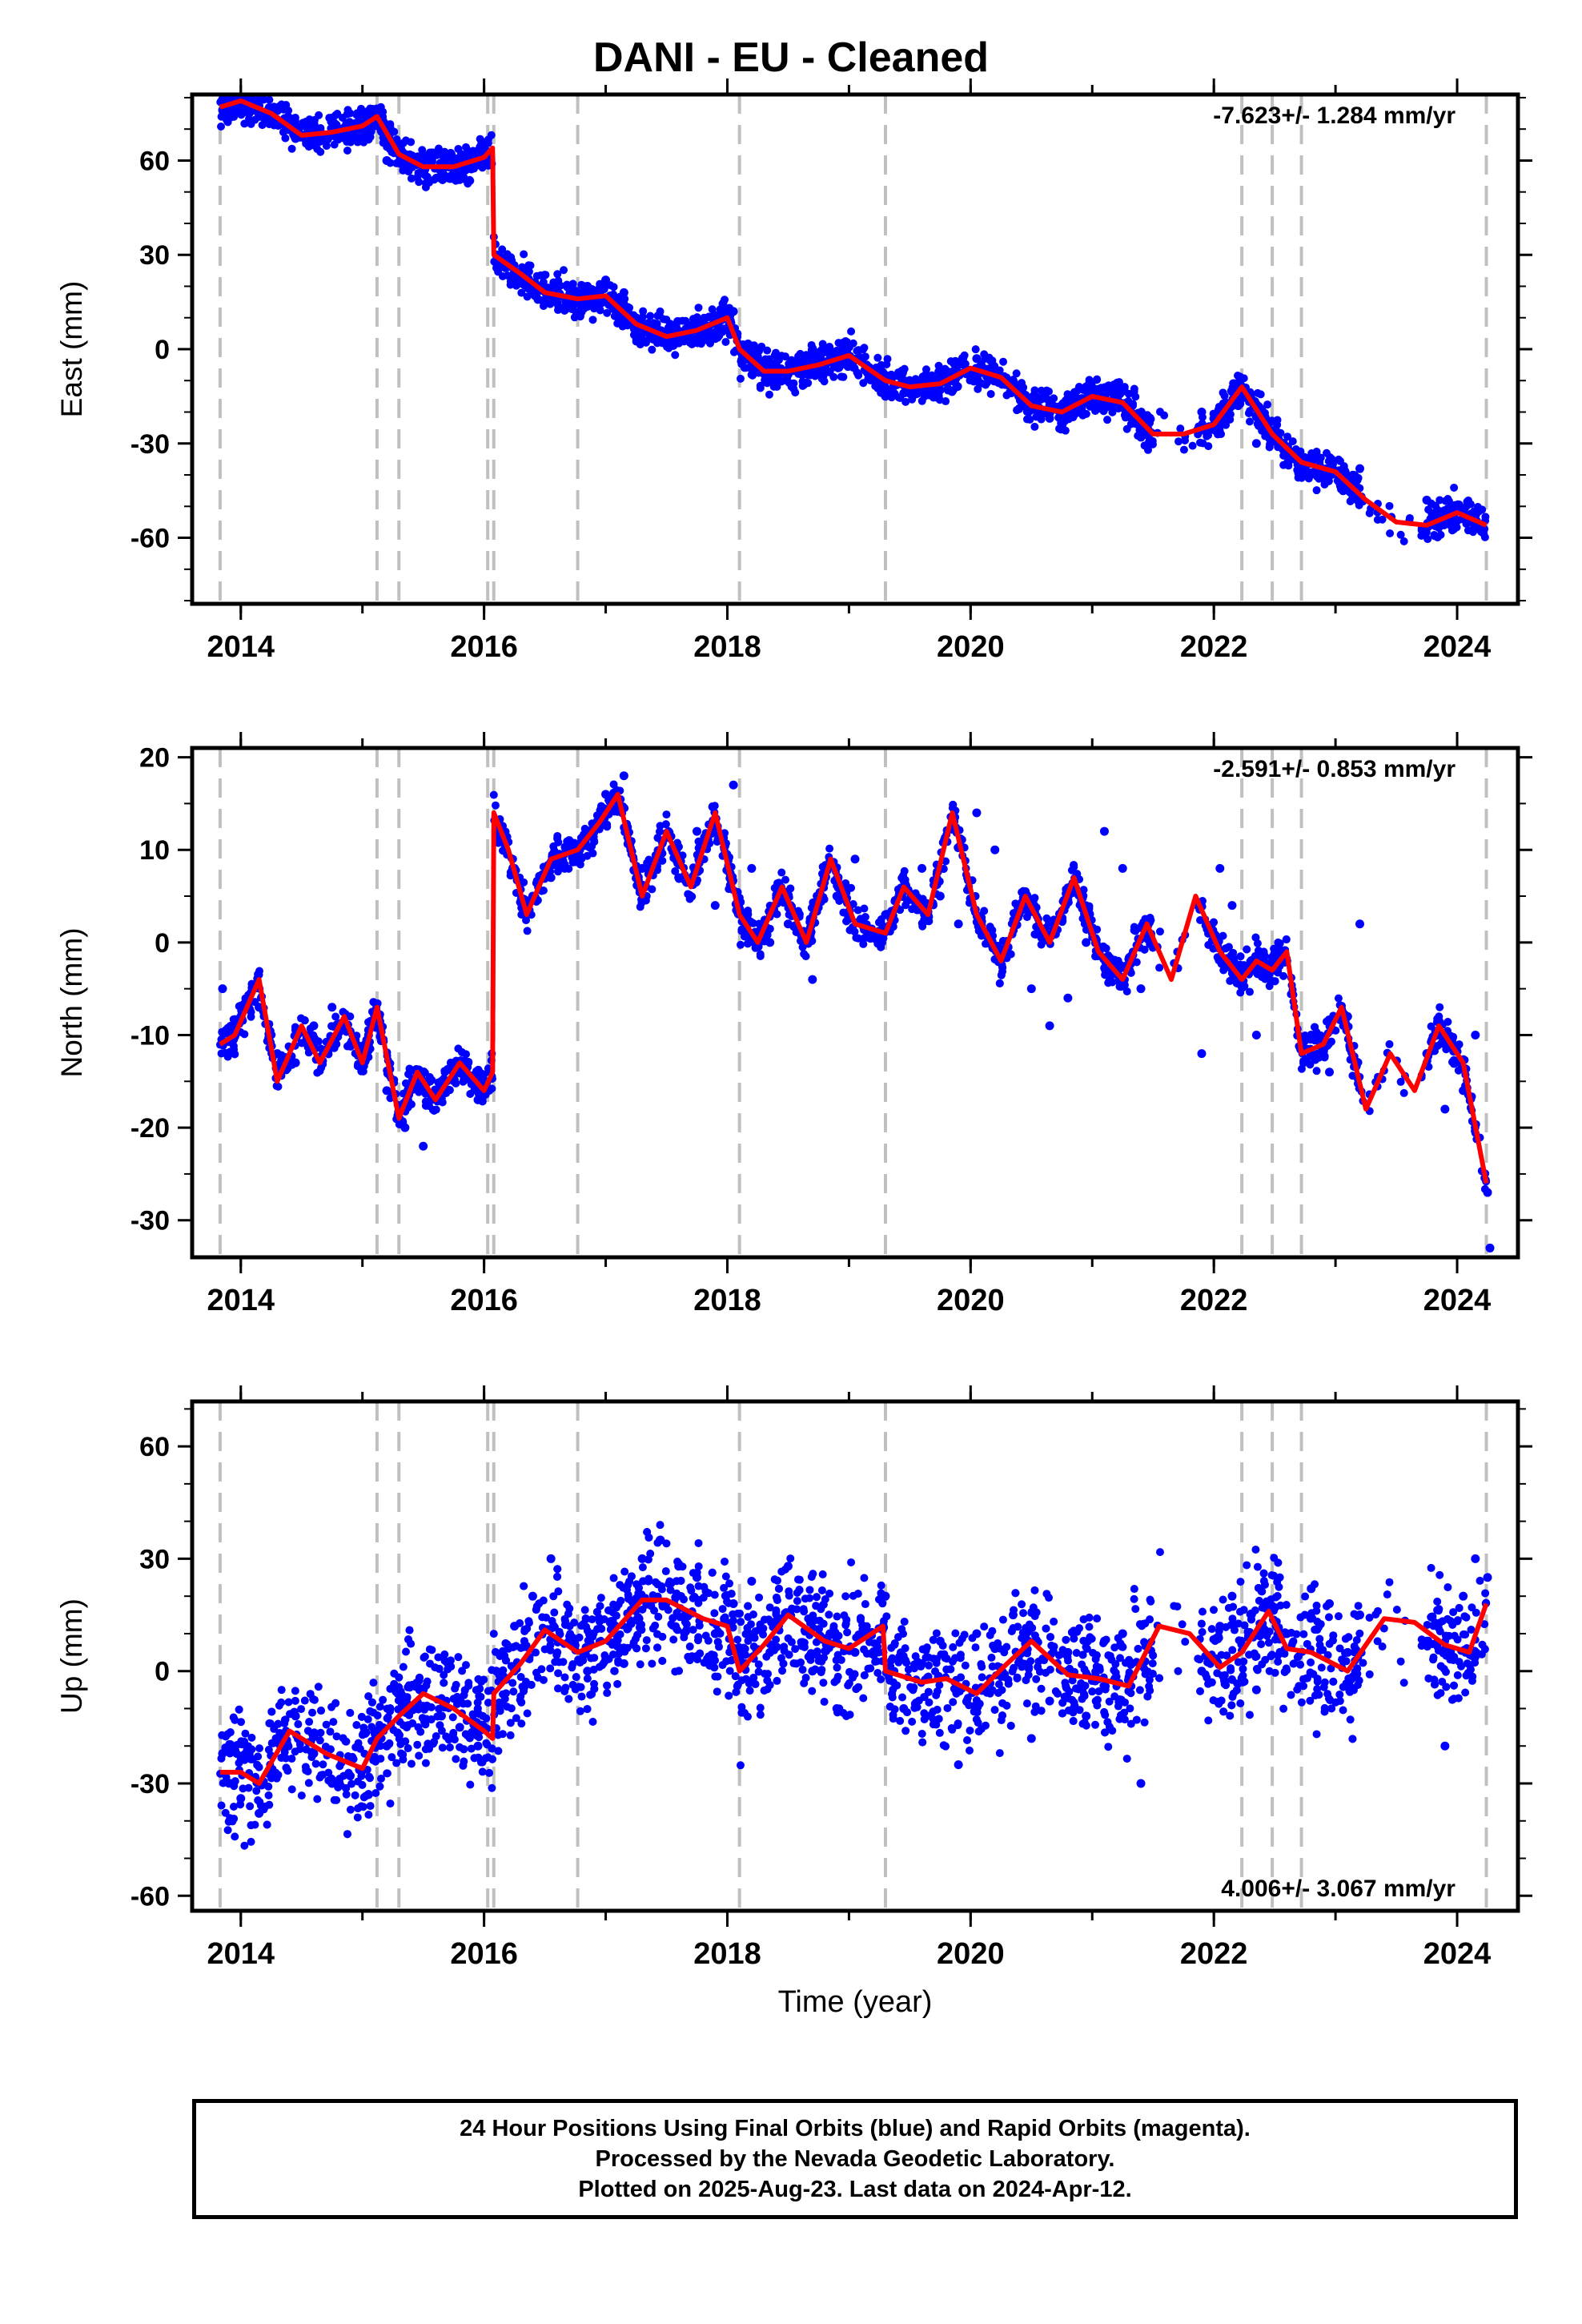  Describe the element at coordinates (154, 161) in the screenshot. I see `y-tick-label: 60` at that location.